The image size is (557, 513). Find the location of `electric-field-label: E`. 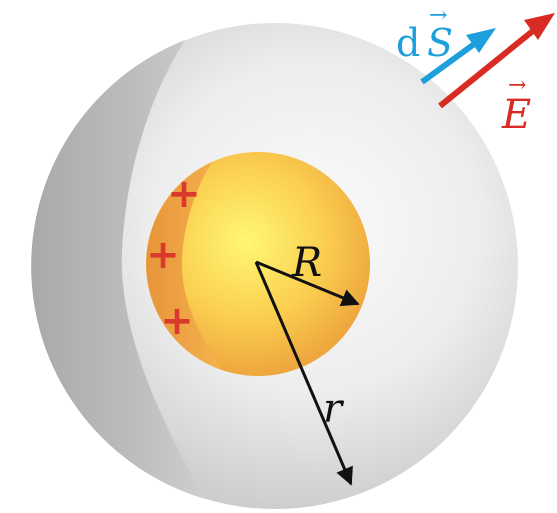

electric-field-label: E is located at coordinates (516, 115).